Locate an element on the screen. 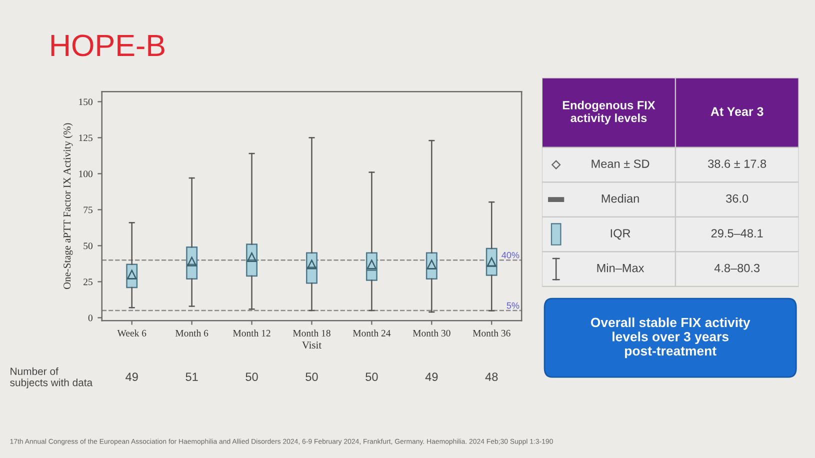 This screenshot has height=458, width=815. x-tick-label: Week 6 is located at coordinates (131, 333).